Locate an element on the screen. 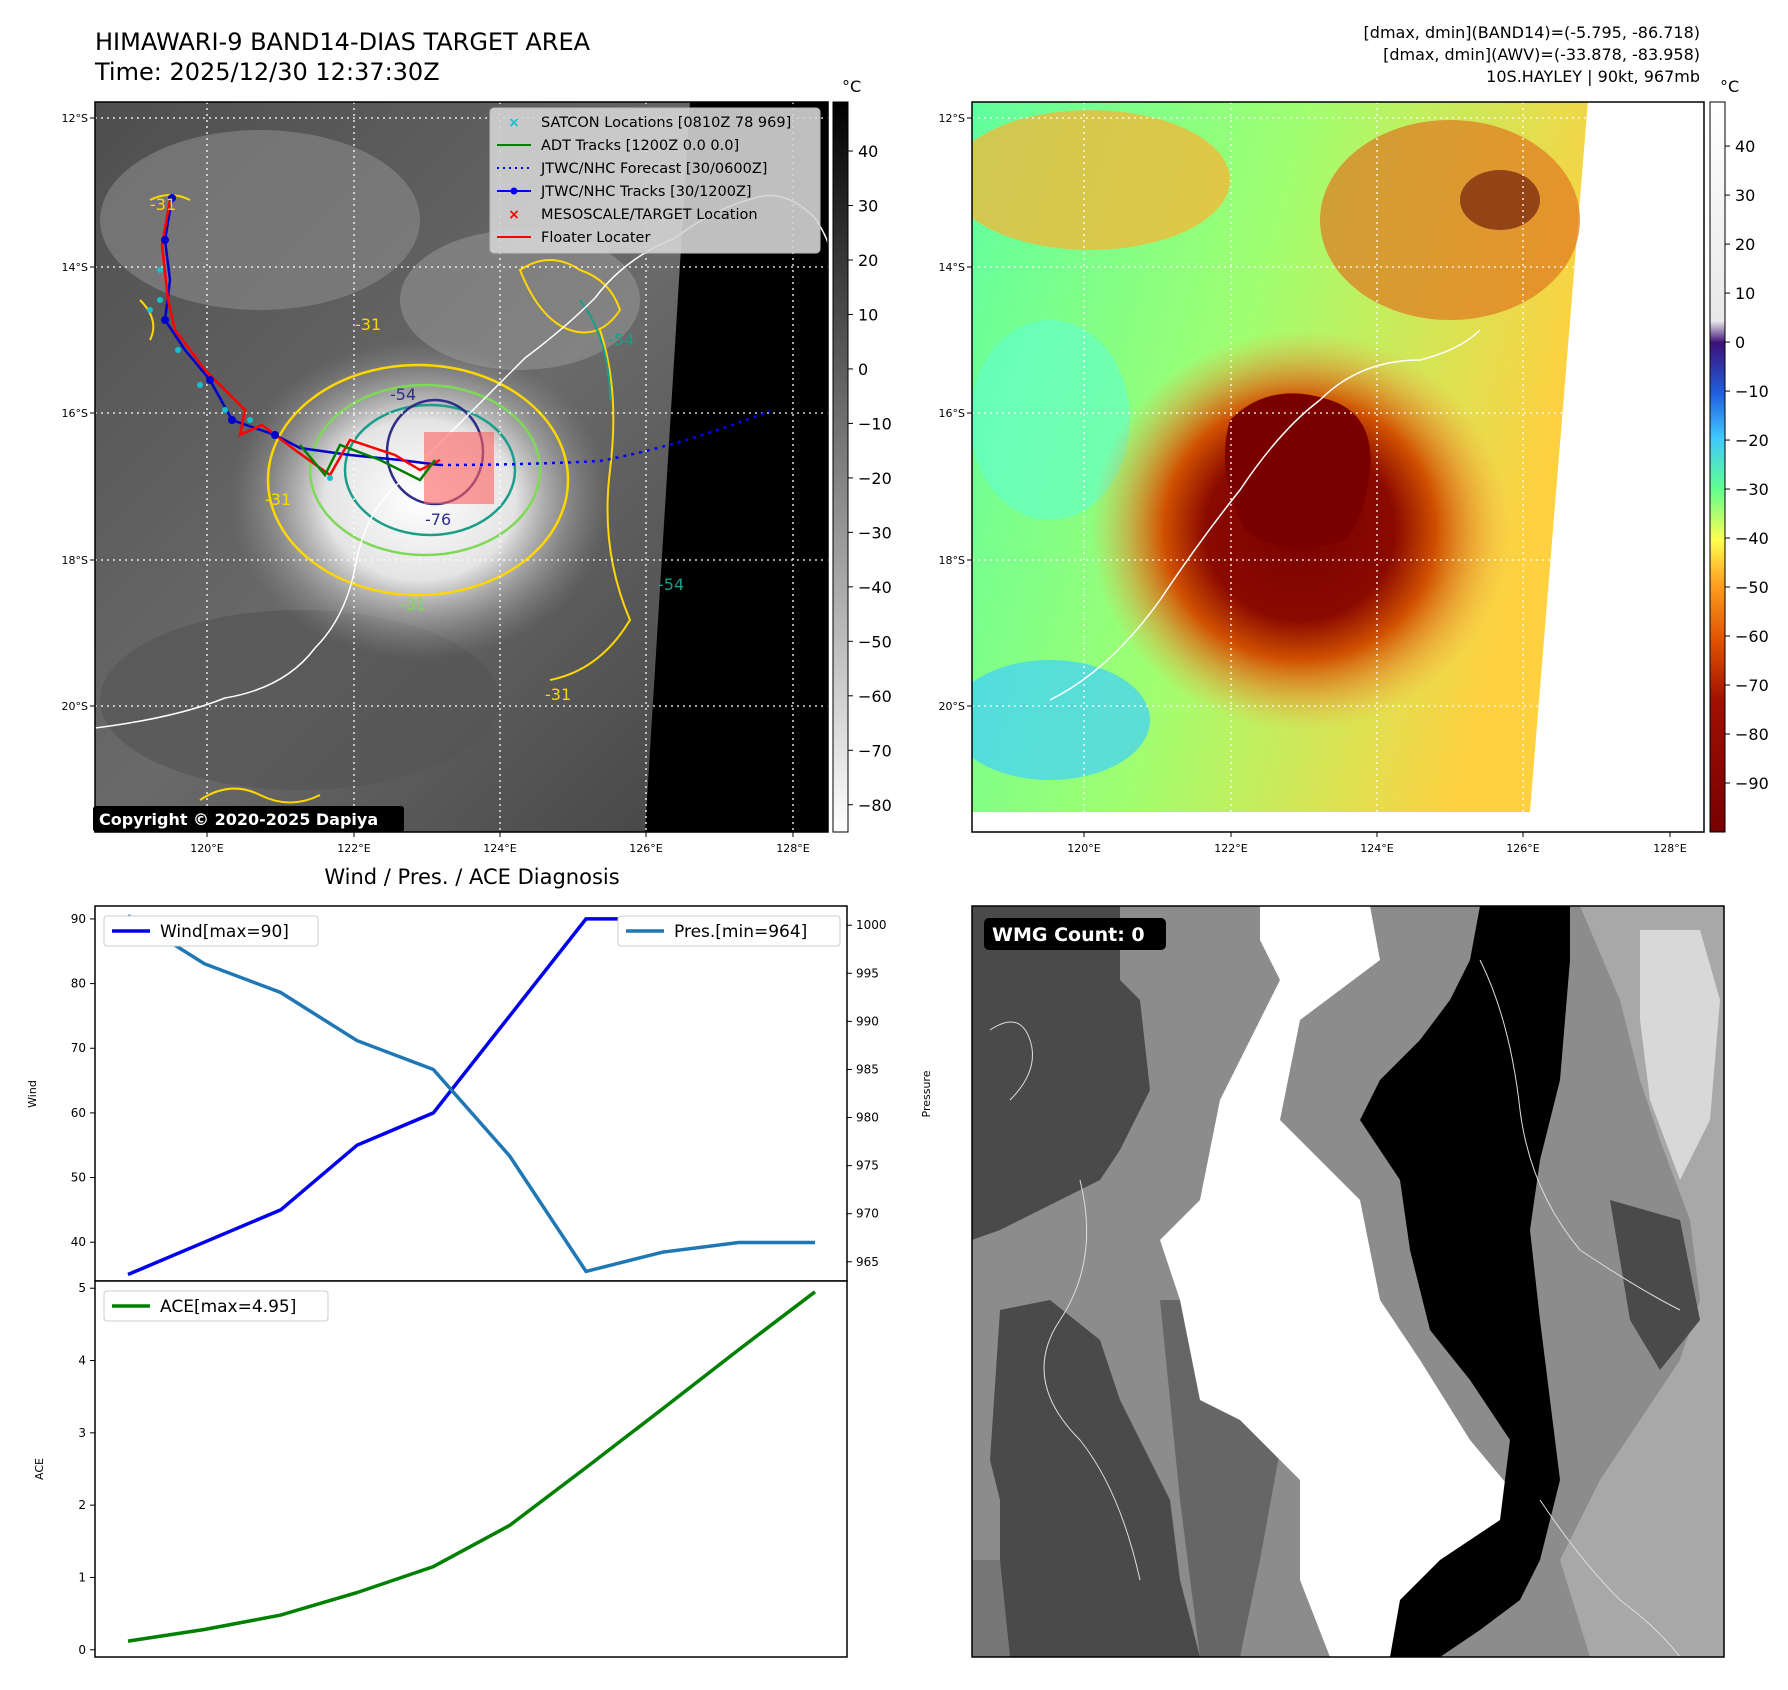  wmg-count-label: WMG Count: 0 is located at coordinates (1068, 935).